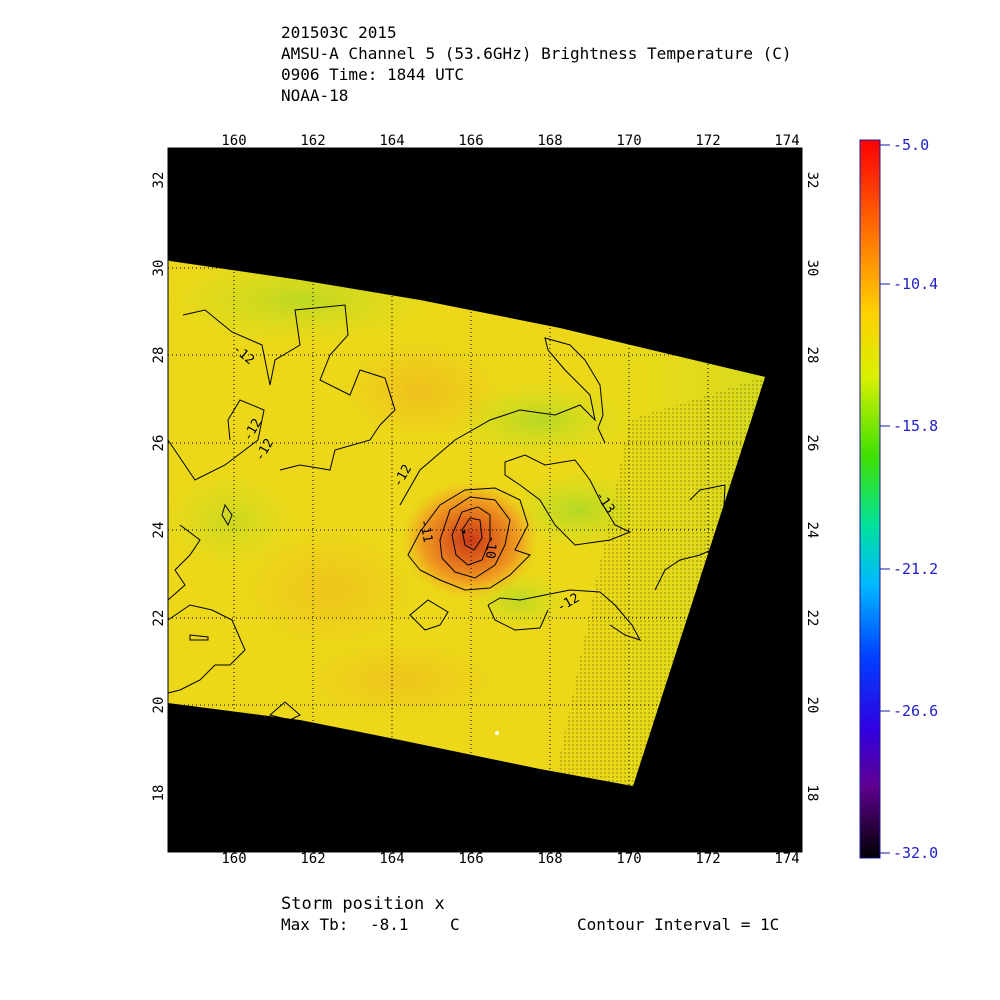 The height and width of the screenshot is (1000, 1000). I want to click on title-storm-id: 201503C 2015, so click(339, 32).